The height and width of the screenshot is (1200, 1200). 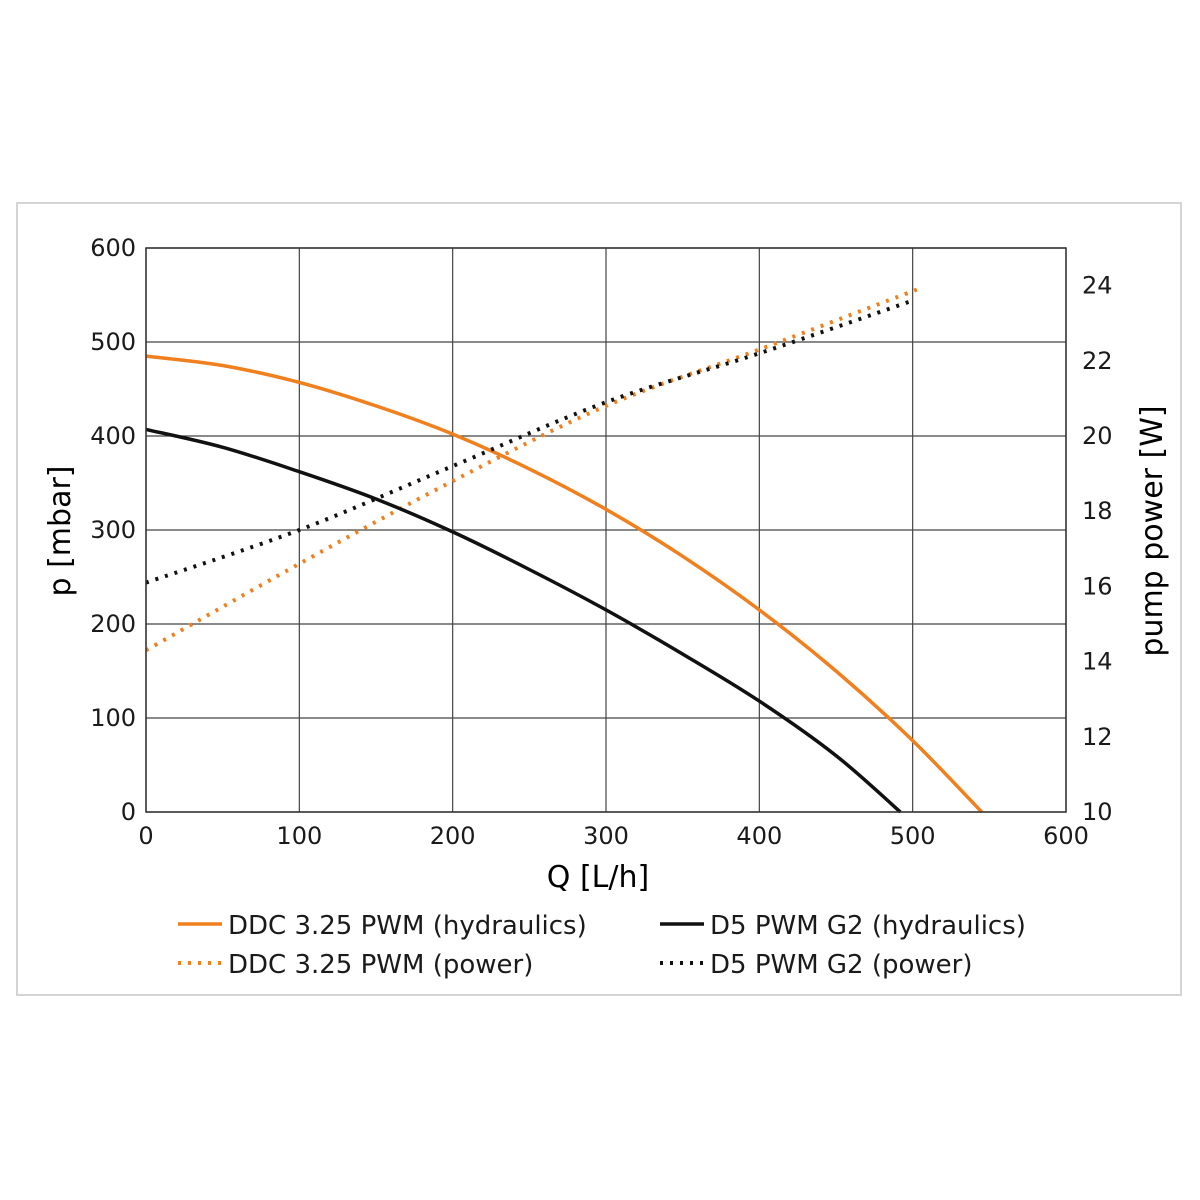 What do you see at coordinates (841, 965) in the screenshot?
I see `legend-label: D5 PWM G2 (power)` at bounding box center [841, 965].